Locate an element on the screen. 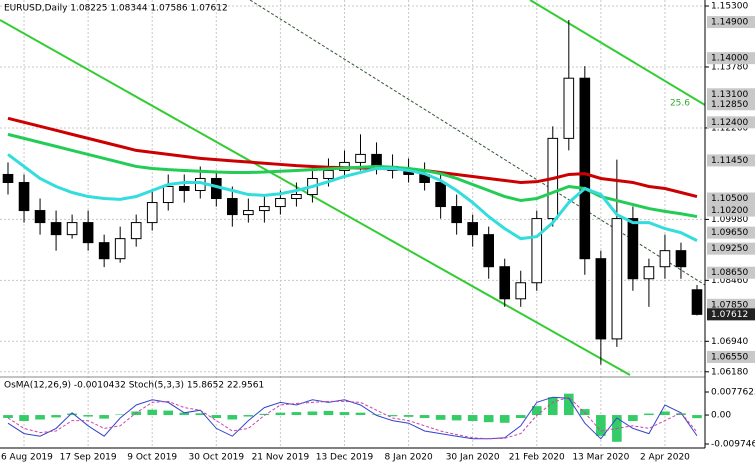 The image size is (755, 467). y-tick-label: 1.15300 is located at coordinates (729, 7).